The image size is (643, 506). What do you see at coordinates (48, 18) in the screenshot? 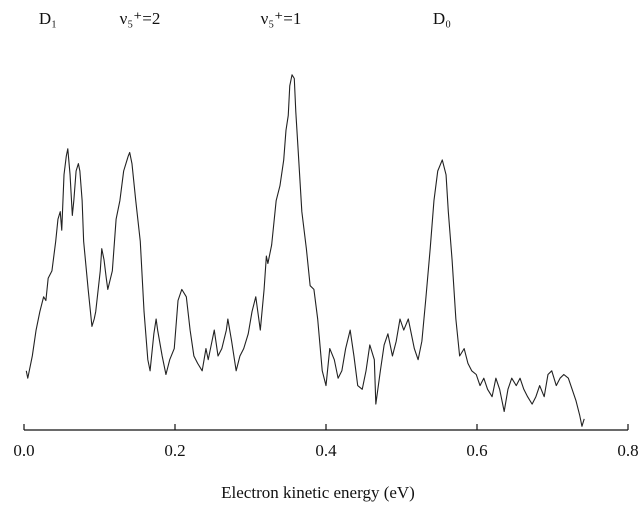
I see `annotation: D₁` at bounding box center [48, 18].